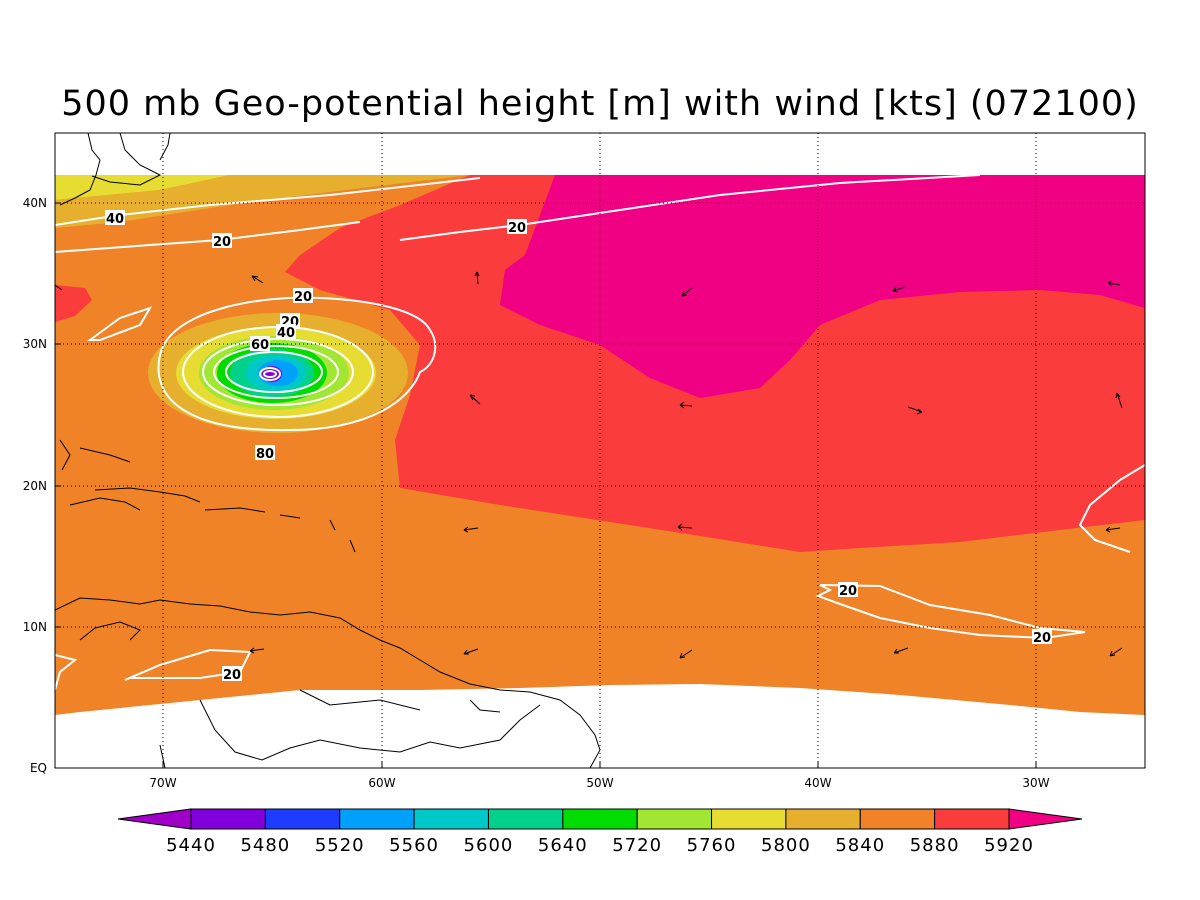 The height and width of the screenshot is (900, 1200). What do you see at coordinates (162, 783) in the screenshot?
I see `lon-tick-label: 70W` at bounding box center [162, 783].